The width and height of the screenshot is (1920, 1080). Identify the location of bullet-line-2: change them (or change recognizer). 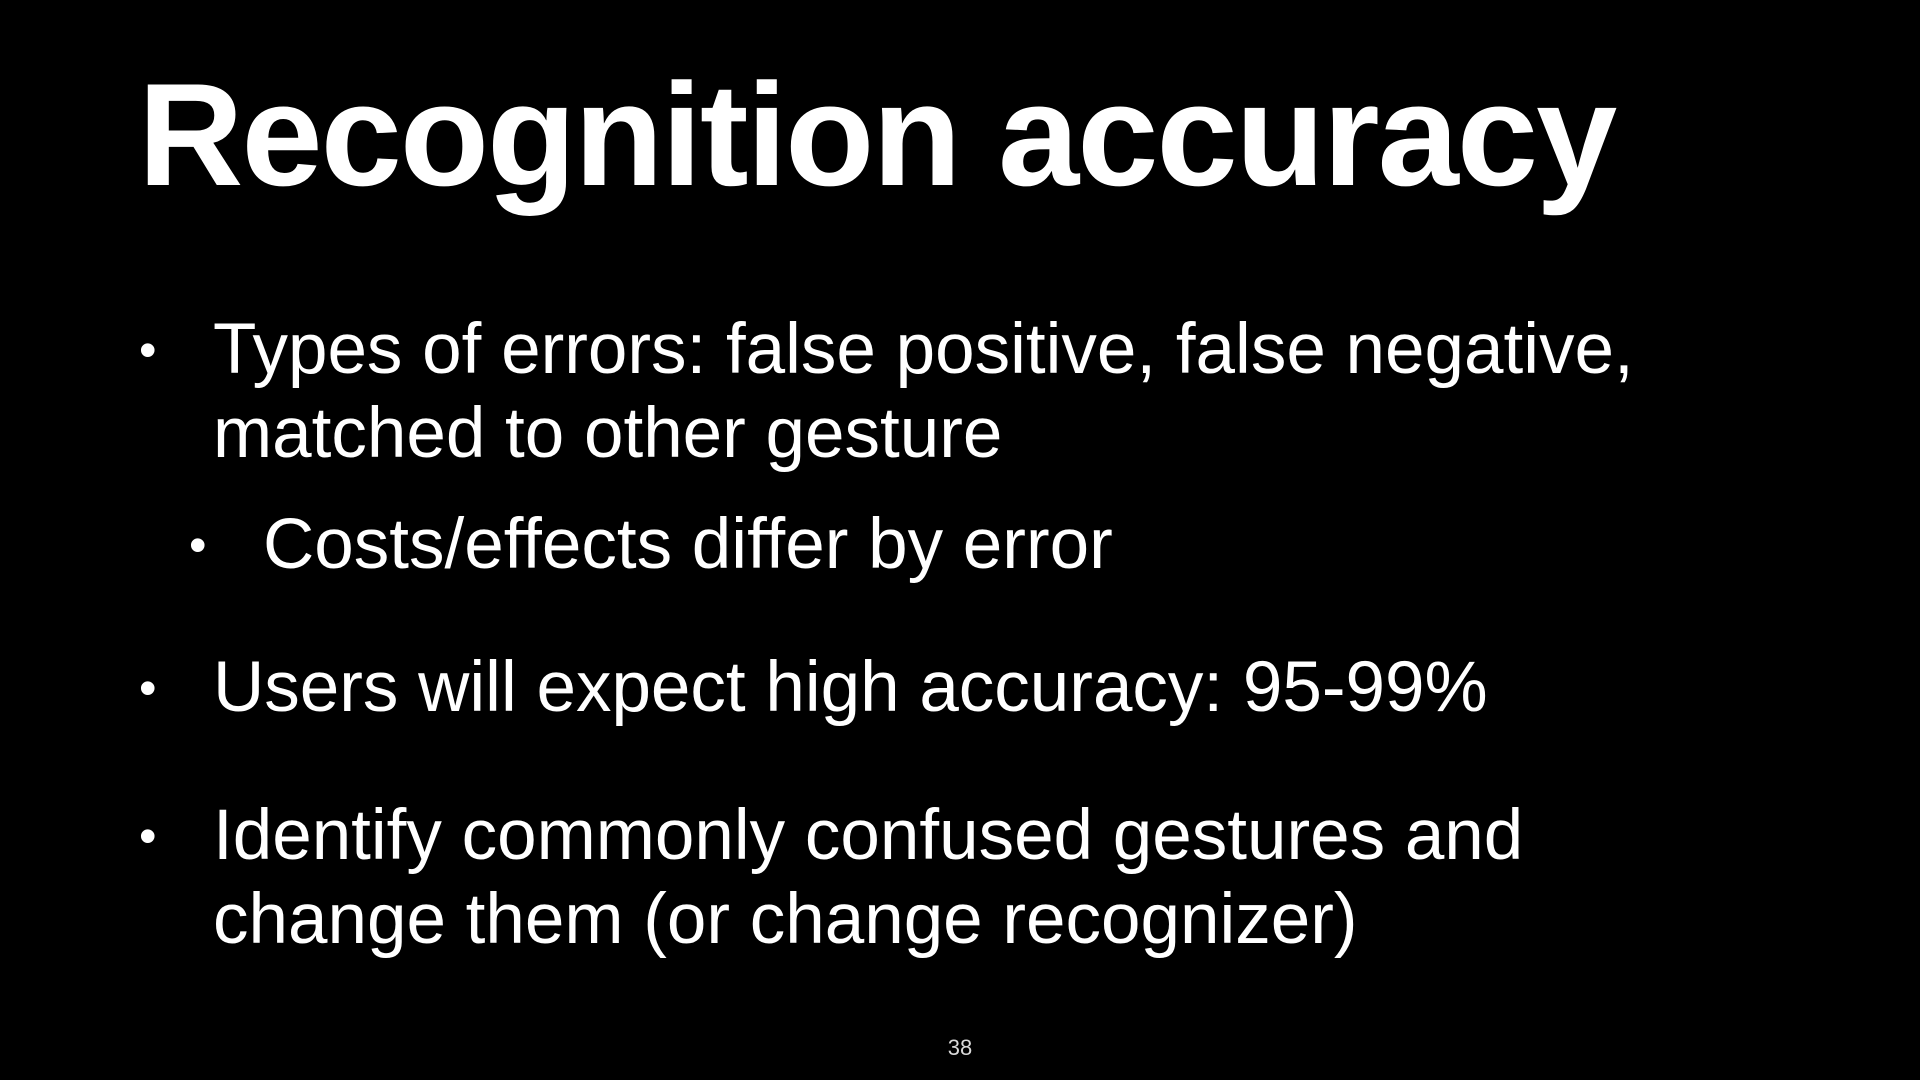
(785, 919).